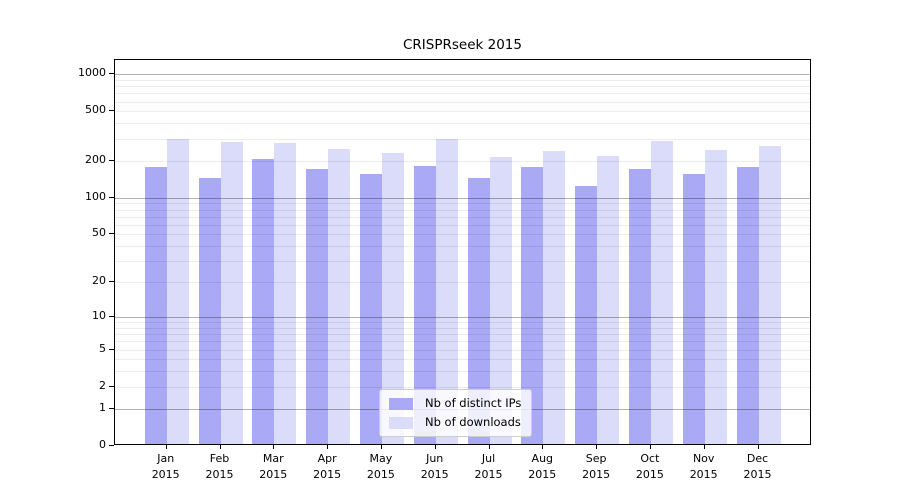 Image resolution: width=900 pixels, height=500 pixels. Describe the element at coordinates (693, 308) in the screenshot. I see `bar-distinct-ips-nov` at that location.